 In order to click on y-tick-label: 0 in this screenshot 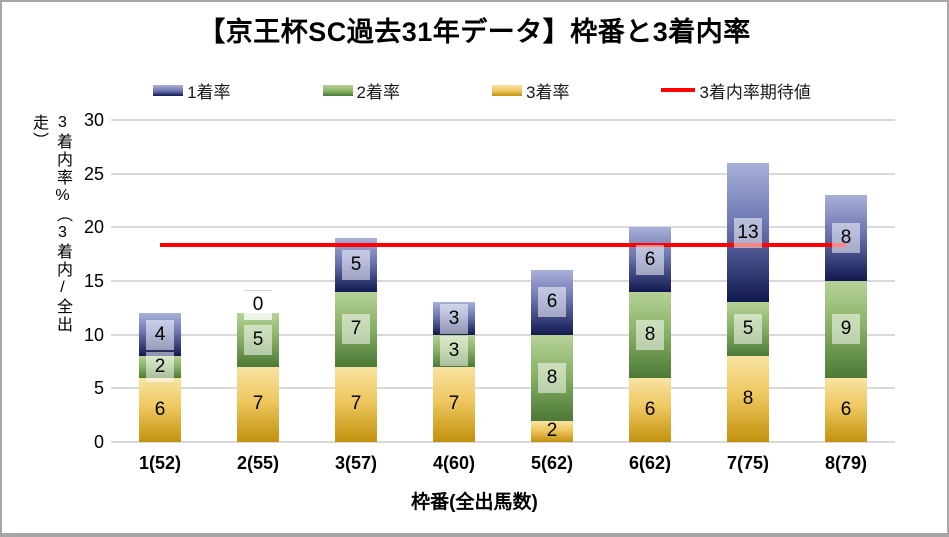, I will do `click(98, 442)`.